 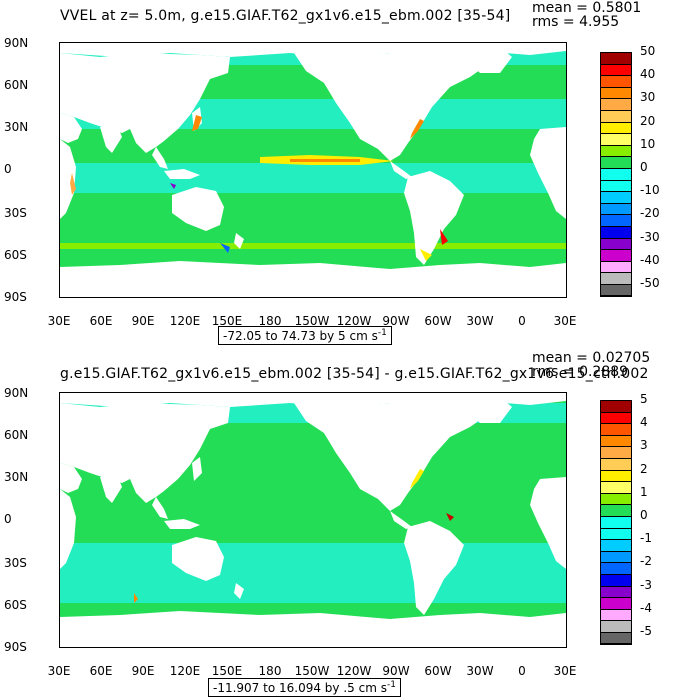 What do you see at coordinates (648, 97) in the screenshot?
I see `colorbar-label: 30` at bounding box center [648, 97].